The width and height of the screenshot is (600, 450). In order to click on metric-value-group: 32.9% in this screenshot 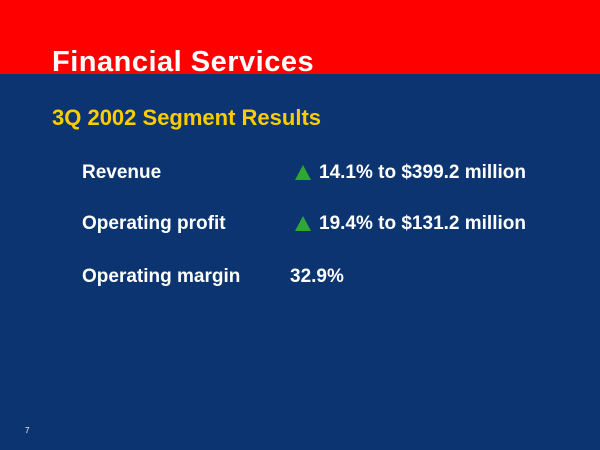, I will do `click(317, 277)`.